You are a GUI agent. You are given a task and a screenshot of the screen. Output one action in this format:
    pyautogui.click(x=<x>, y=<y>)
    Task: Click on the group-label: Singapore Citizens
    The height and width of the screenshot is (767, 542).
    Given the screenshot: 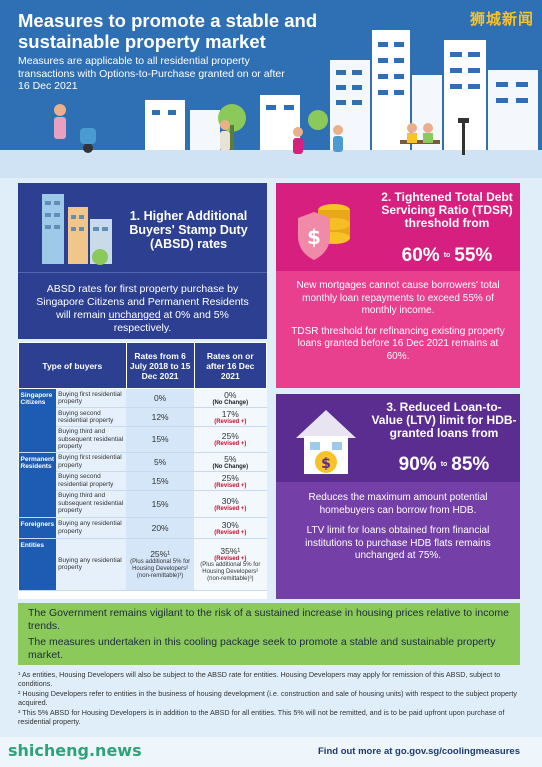 What is the action you would take?
    pyautogui.click(x=37, y=420)
    